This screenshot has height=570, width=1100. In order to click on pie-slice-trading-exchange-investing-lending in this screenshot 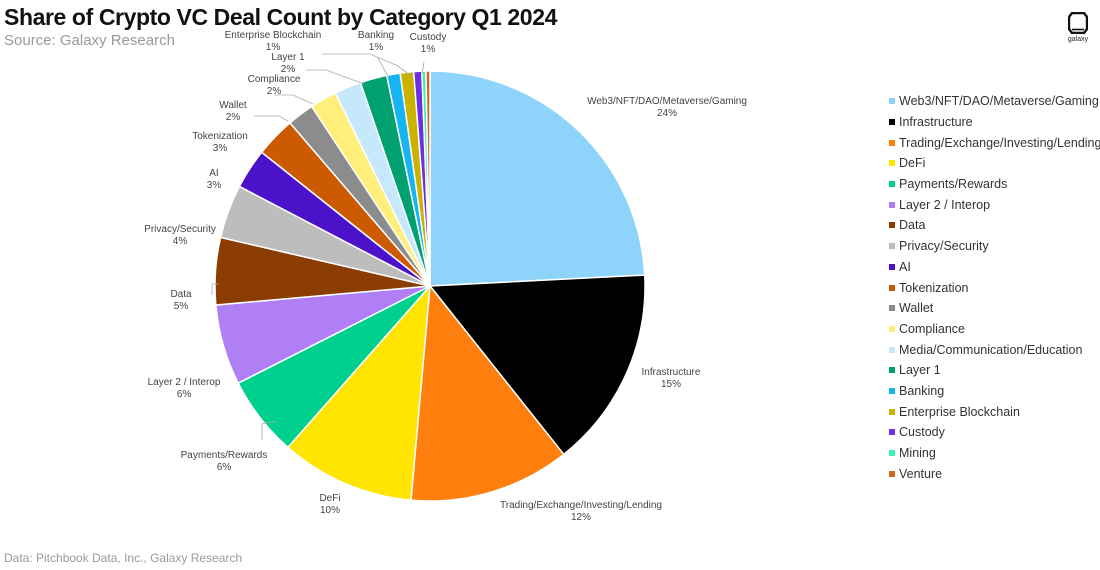, I will do `click(487, 393)`.